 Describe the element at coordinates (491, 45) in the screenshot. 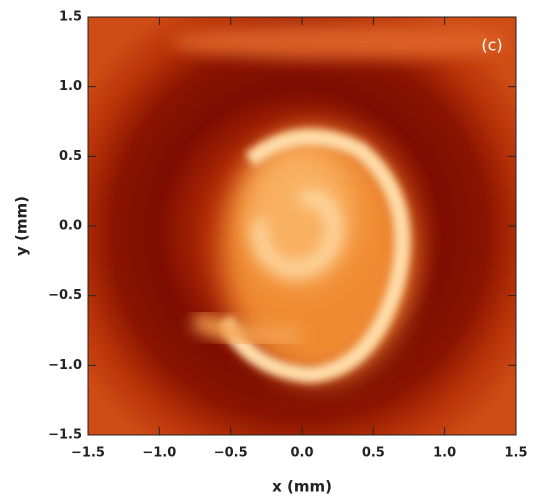

I see `panel-label: (c)` at that location.